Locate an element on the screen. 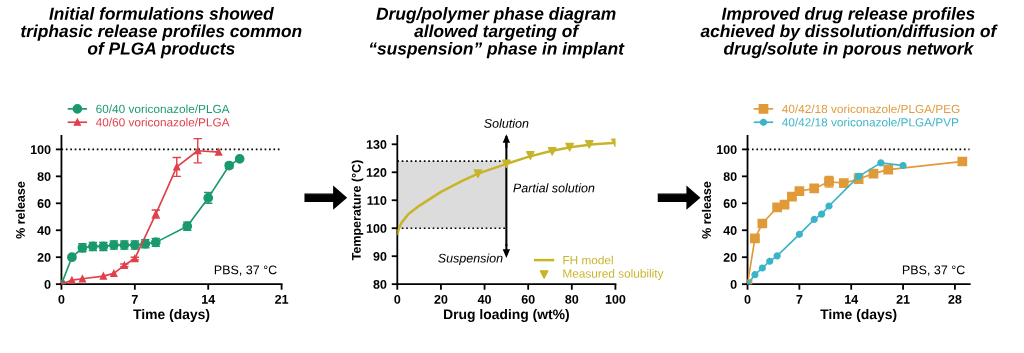 The width and height of the screenshot is (1024, 353). y-axis-title: Temperature (°C) is located at coordinates (357, 210).